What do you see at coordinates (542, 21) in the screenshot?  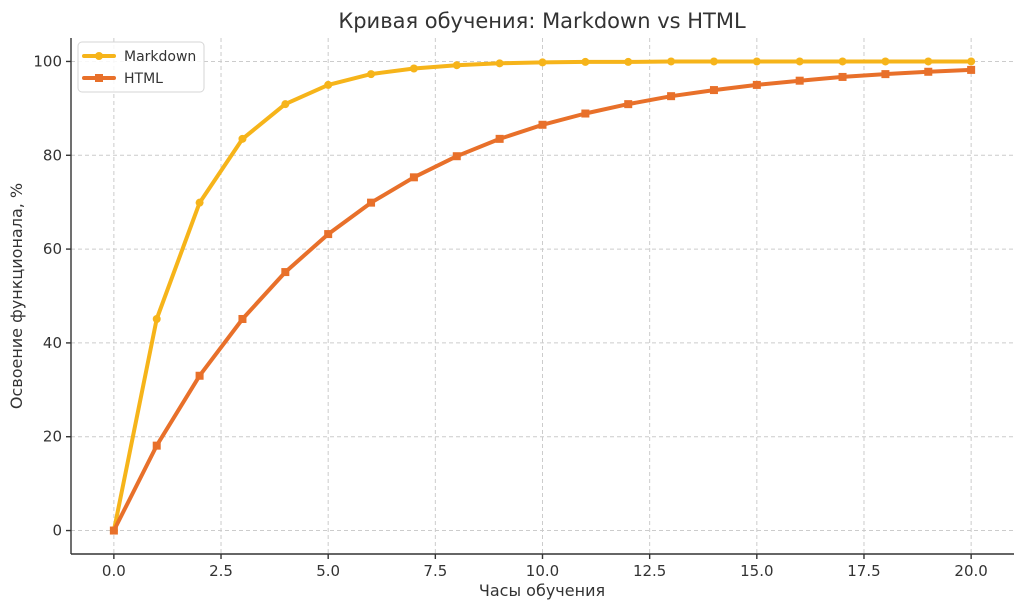 I see `chart-title: Кривая обучения: Markdown vs HTML` at bounding box center [542, 21].